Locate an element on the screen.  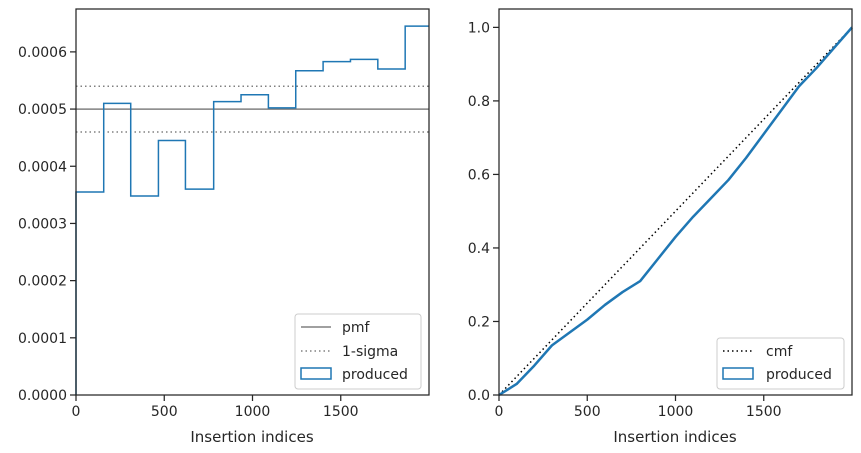
histogram-y-tick-label: 0.0001 is located at coordinates (42, 339).